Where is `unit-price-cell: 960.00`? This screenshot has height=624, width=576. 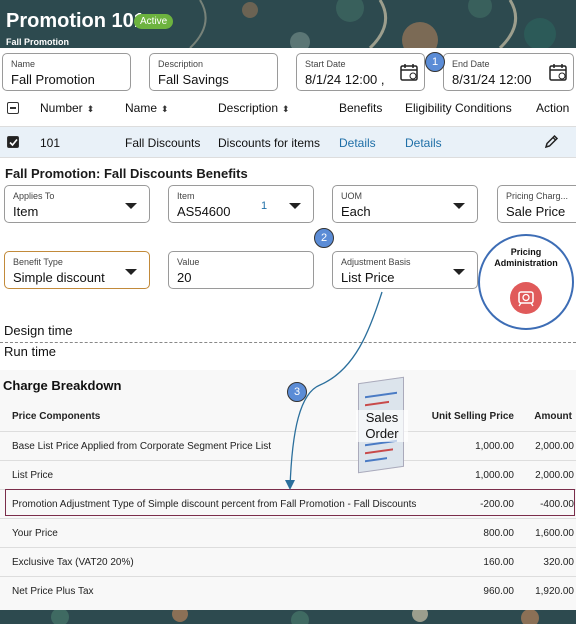 unit-price-cell: 960.00 is located at coordinates (498, 591).